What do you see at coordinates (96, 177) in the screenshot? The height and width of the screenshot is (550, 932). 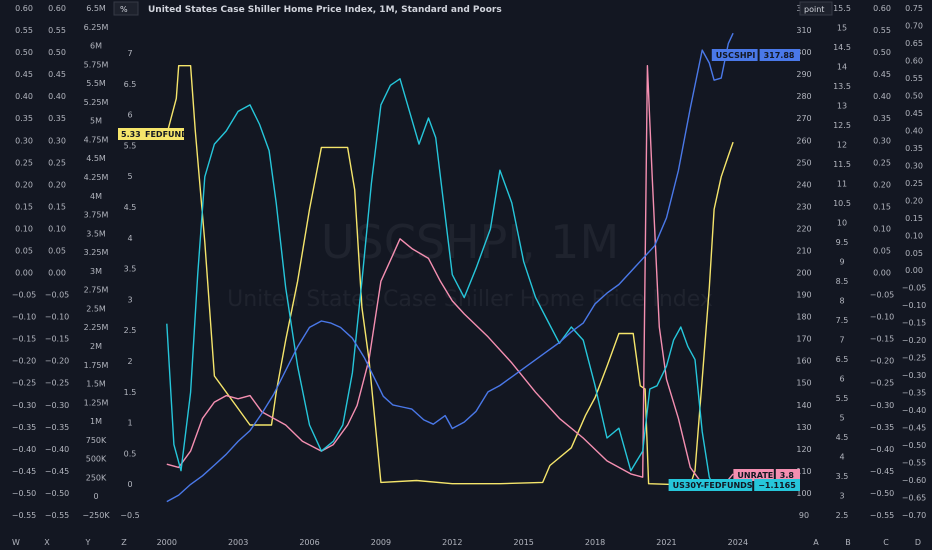 I see `scale-3-tick: 4.25M` at bounding box center [96, 177].